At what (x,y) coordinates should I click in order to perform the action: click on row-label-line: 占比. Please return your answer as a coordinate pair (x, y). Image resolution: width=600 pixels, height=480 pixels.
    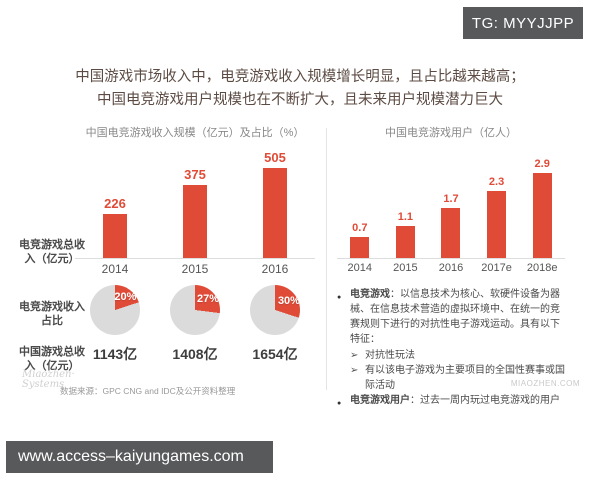
    Looking at the image, I should click on (52, 321).